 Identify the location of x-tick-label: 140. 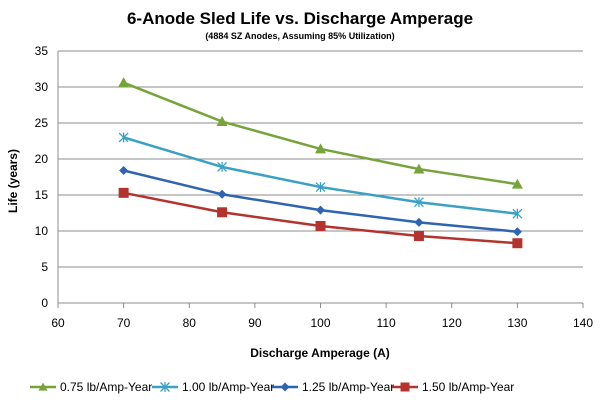
(583, 323).